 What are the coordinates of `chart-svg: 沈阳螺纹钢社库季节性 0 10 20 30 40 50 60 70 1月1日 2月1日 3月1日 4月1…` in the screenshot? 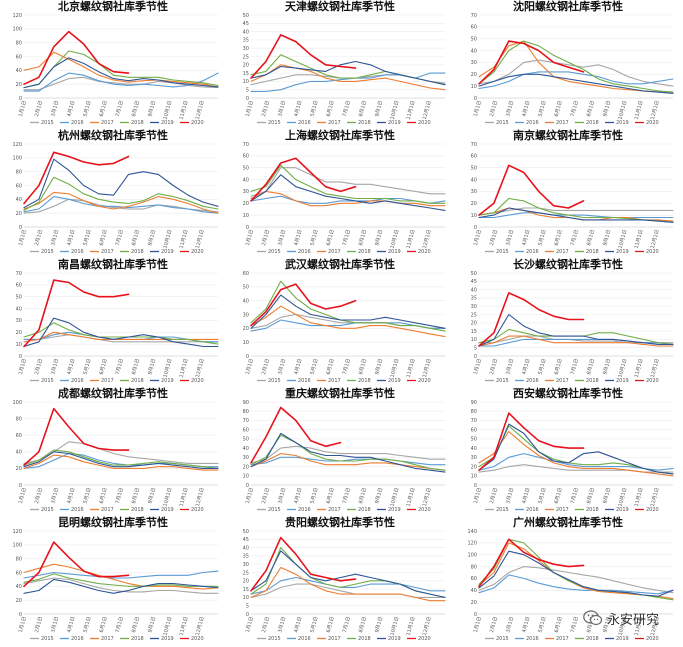 It's located at (572, 63).